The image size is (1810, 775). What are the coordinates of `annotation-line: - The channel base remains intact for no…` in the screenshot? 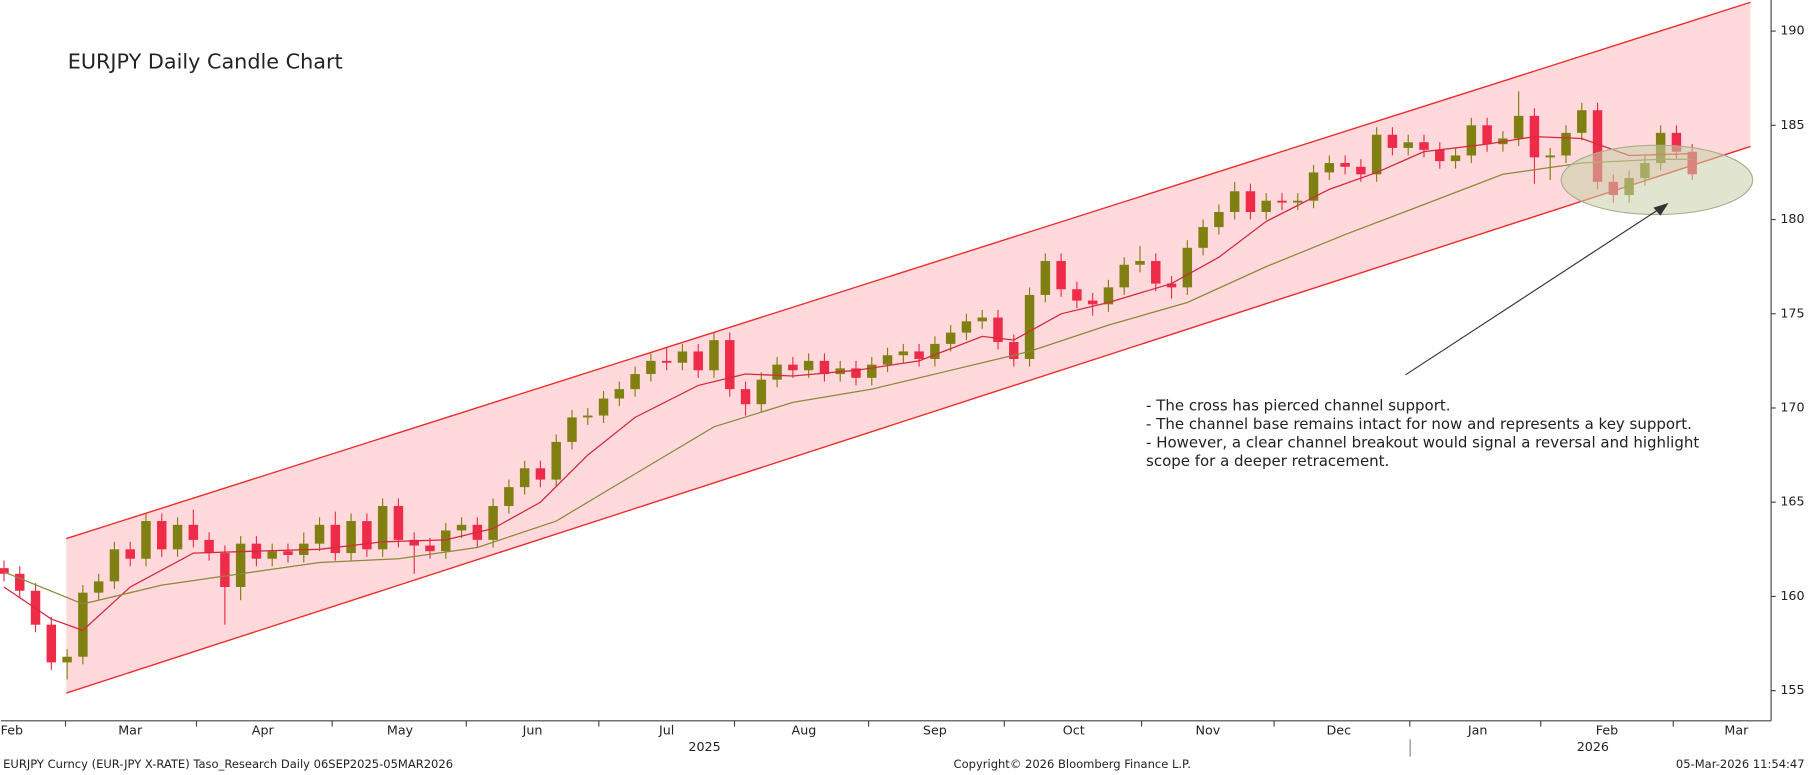 It's located at (1419, 424).